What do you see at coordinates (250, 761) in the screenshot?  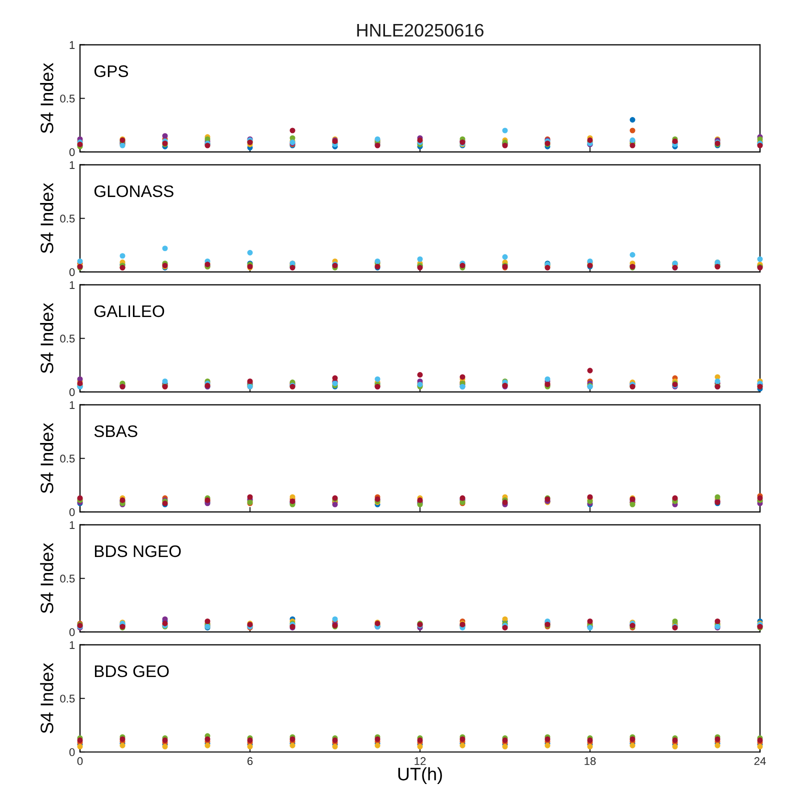 I see `x-tick-label: 6` at bounding box center [250, 761].